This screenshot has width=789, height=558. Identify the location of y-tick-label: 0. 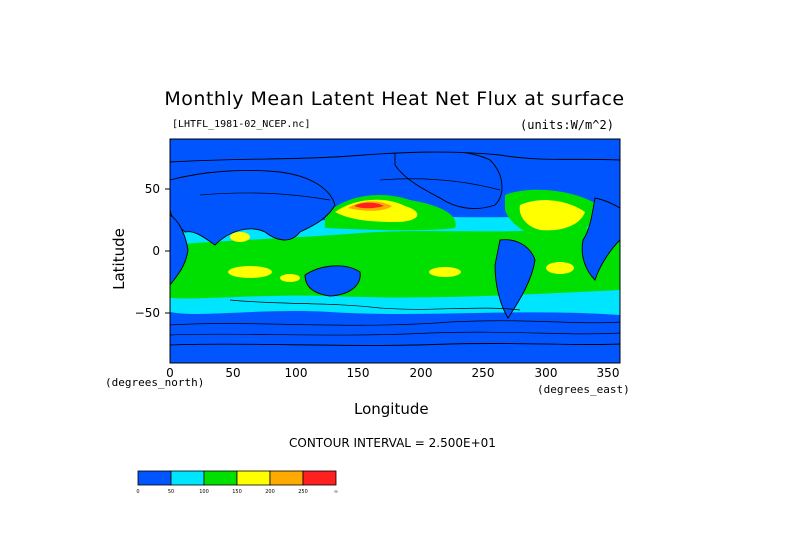
(156, 251).